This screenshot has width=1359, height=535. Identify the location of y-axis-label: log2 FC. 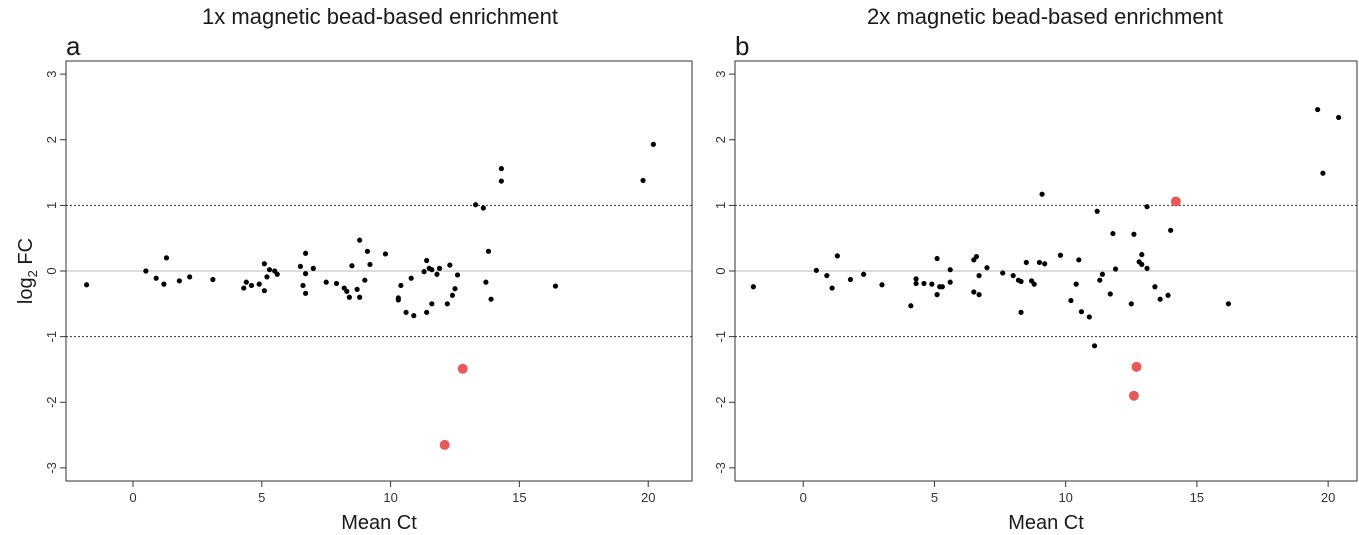
(27, 271).